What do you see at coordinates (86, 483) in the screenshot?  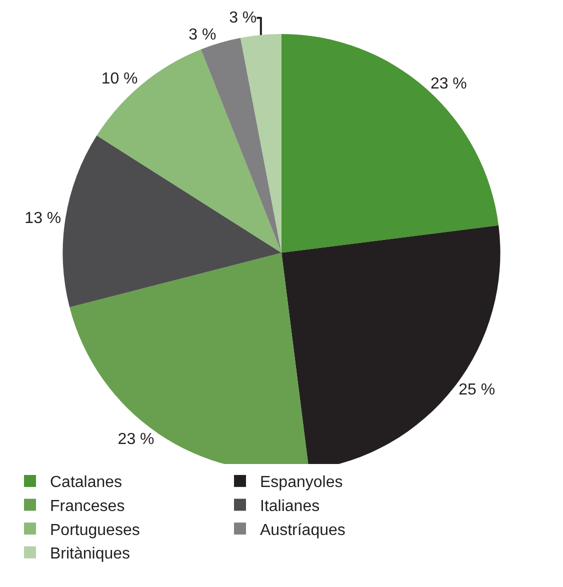 I see `legend-label: Catalanes` at bounding box center [86, 483].